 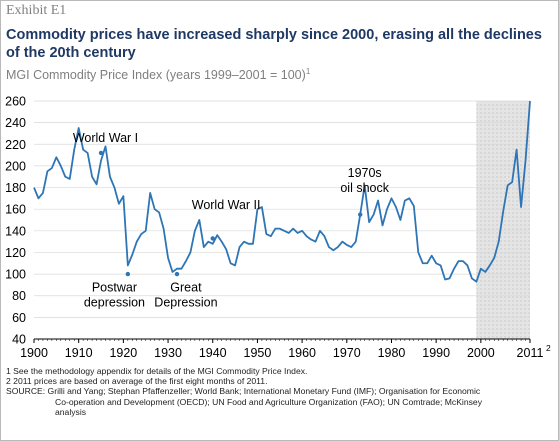 What do you see at coordinates (530, 353) in the screenshot?
I see `x-tick-label: 2011` at bounding box center [530, 353].